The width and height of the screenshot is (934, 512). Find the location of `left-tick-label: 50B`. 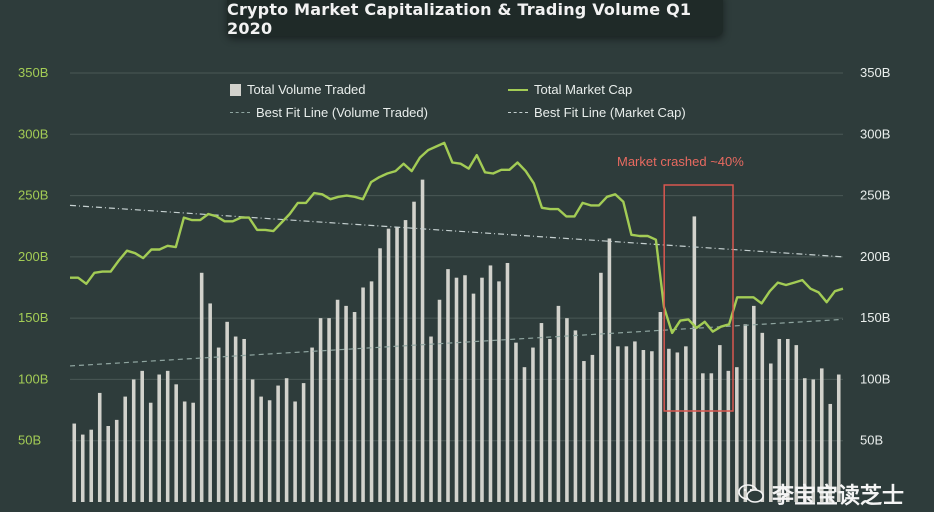

left-tick-label: 50B is located at coordinates (29, 440).